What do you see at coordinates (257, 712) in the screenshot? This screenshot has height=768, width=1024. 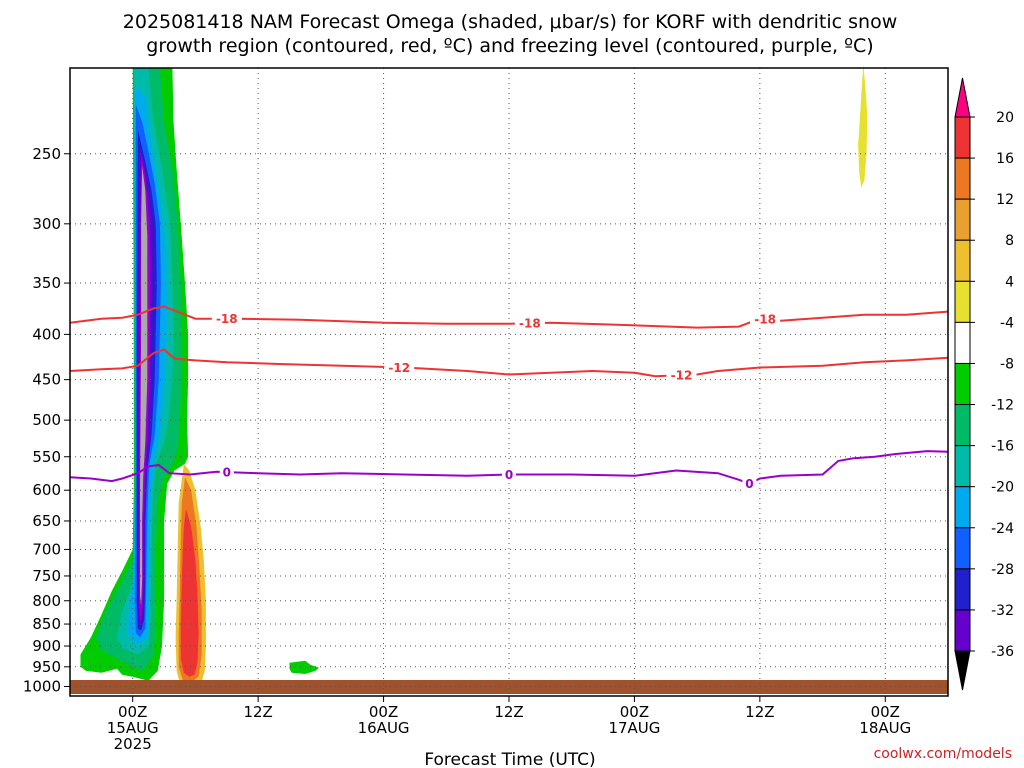 I see `x-tick-label-12-0: 12Z` at bounding box center [257, 712].